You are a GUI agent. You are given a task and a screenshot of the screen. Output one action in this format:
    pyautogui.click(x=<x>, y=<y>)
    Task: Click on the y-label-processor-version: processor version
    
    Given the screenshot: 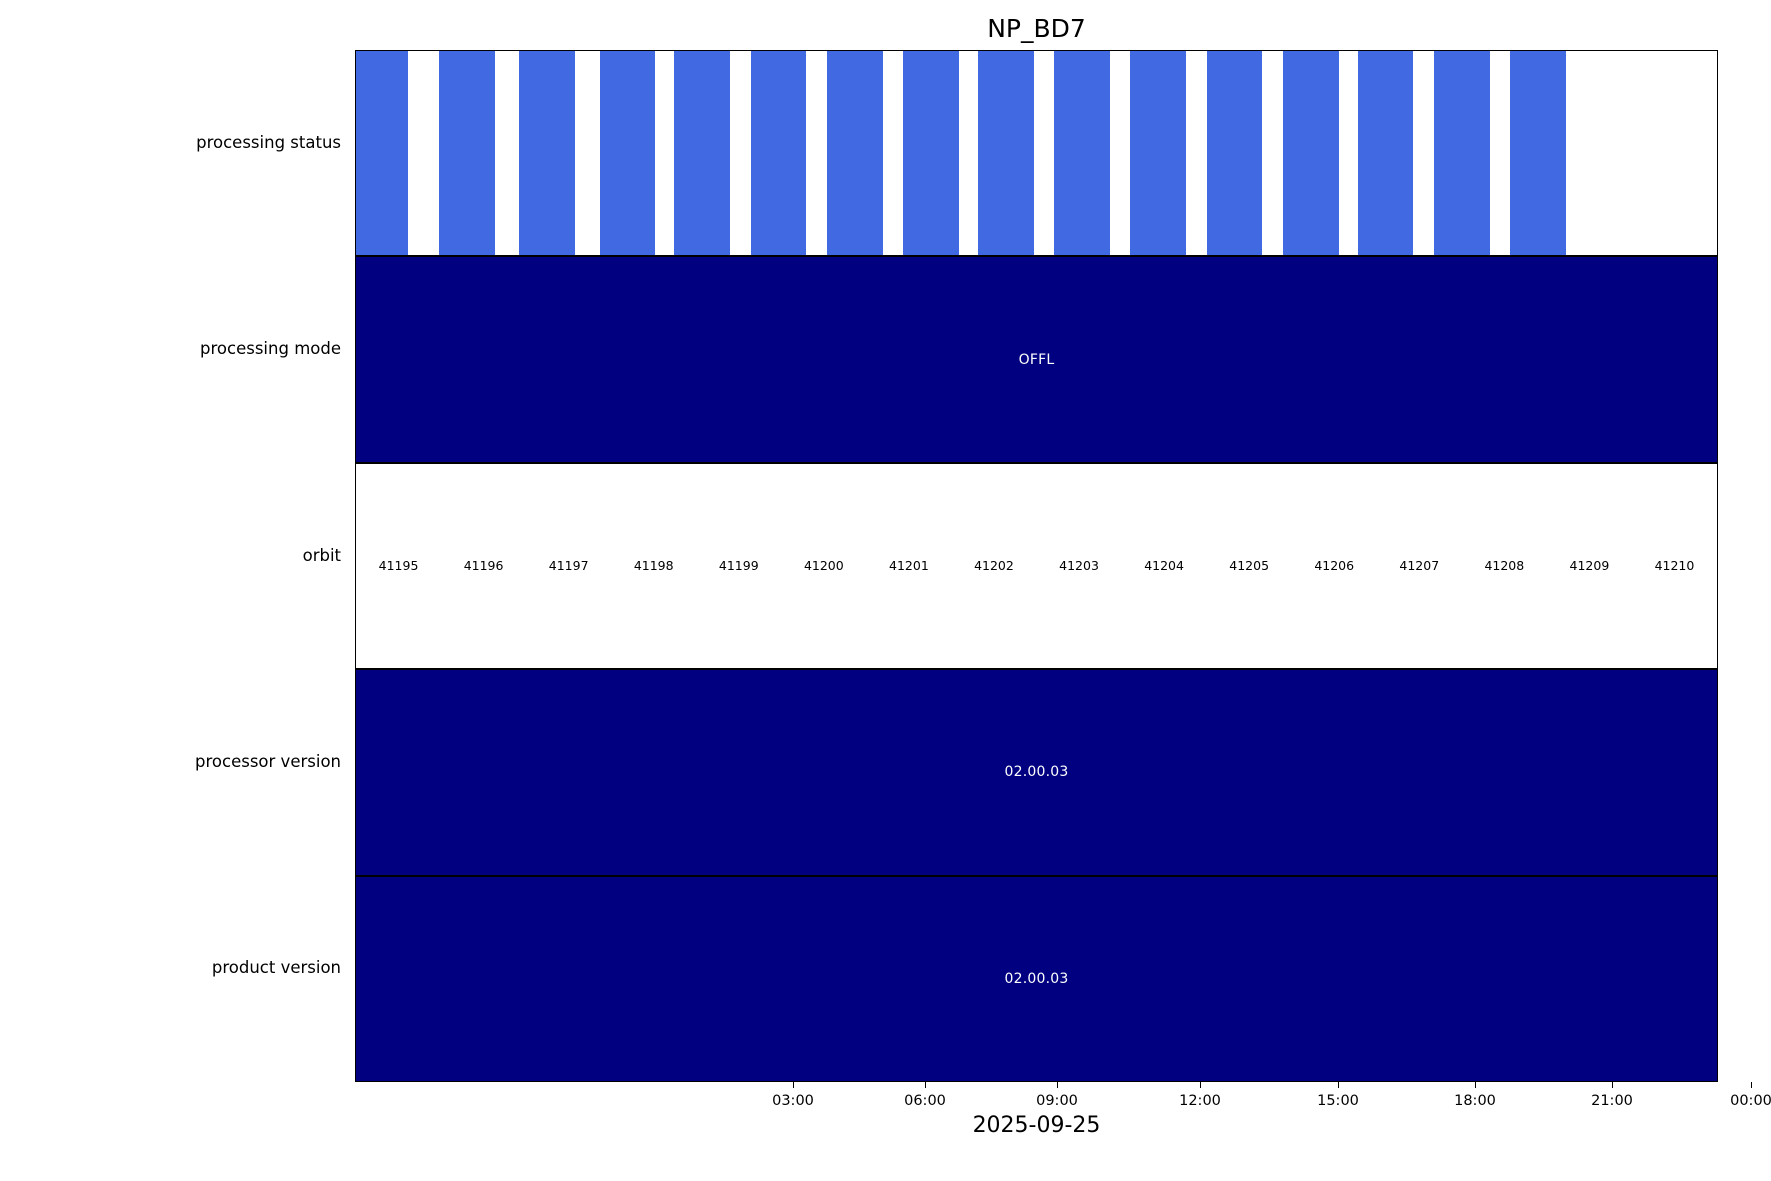 What is the action you would take?
    pyautogui.click(x=268, y=761)
    